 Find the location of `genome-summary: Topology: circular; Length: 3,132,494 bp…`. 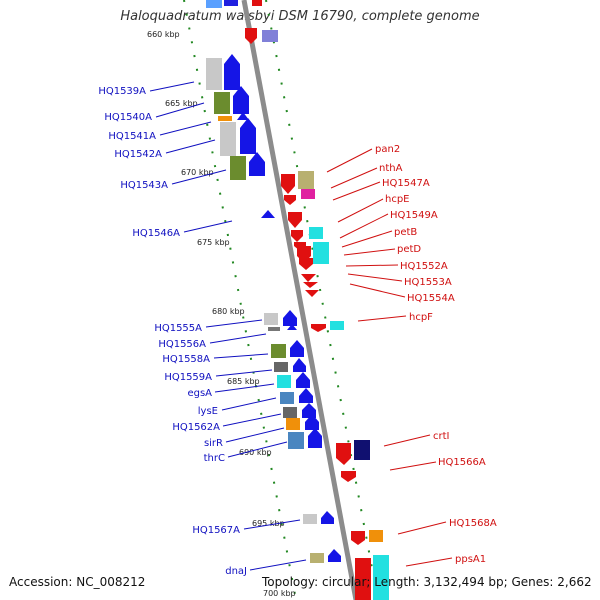

genome-summary: Topology: circular; Length: 3,132,494 bp… is located at coordinates (427, 582).